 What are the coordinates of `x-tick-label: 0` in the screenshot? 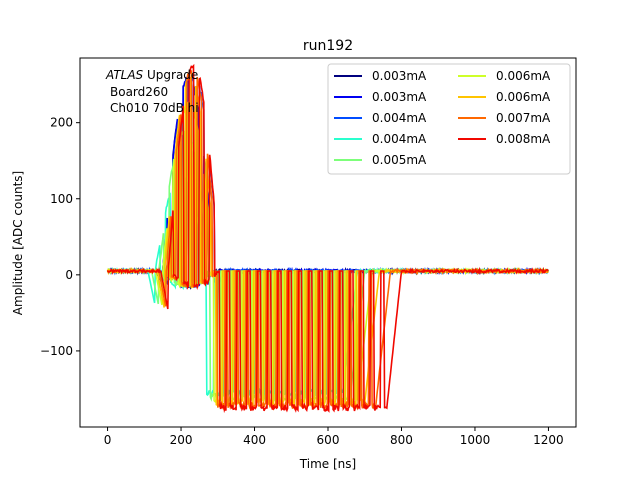 It's located at (108, 440).